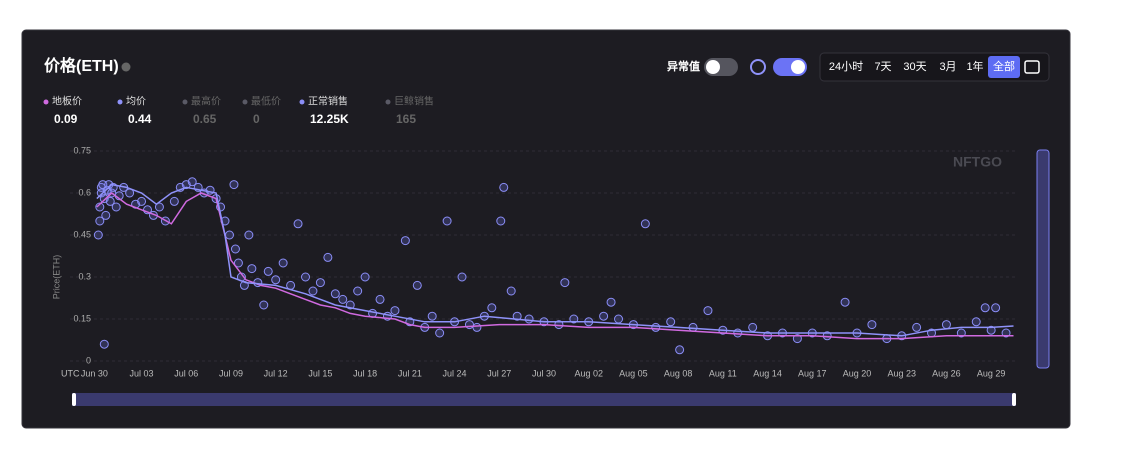 Image resolution: width=1132 pixels, height=451 pixels. Describe the element at coordinates (1032, 67) in the screenshot. I see `calendar-icon` at that location.